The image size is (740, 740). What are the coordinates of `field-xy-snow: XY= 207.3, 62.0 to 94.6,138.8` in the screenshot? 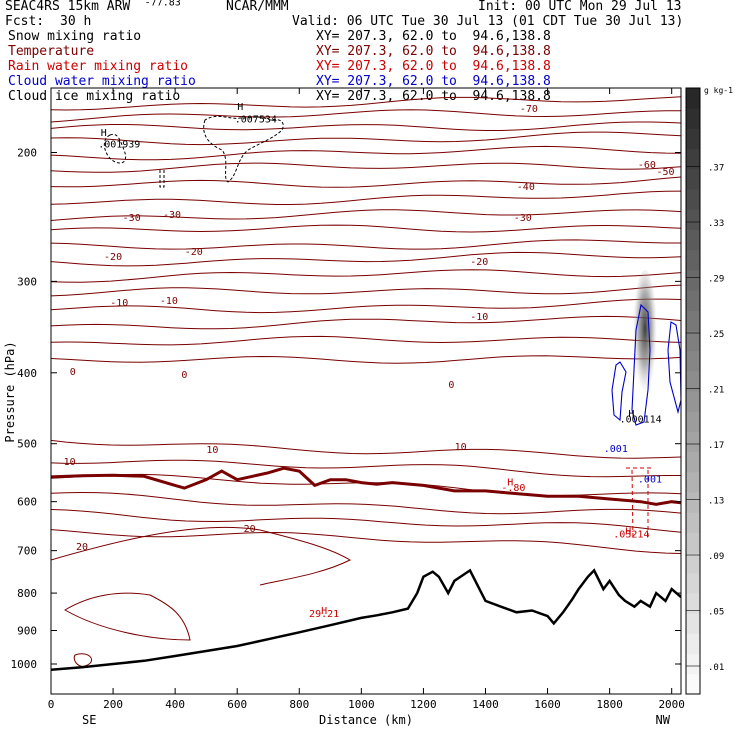 It's located at (433, 36).